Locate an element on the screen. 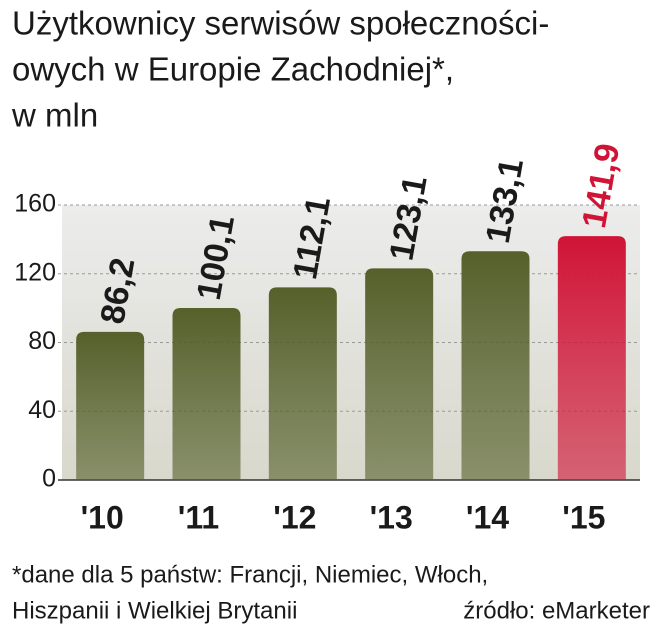  x-tick-label: '13 is located at coordinates (391, 517).